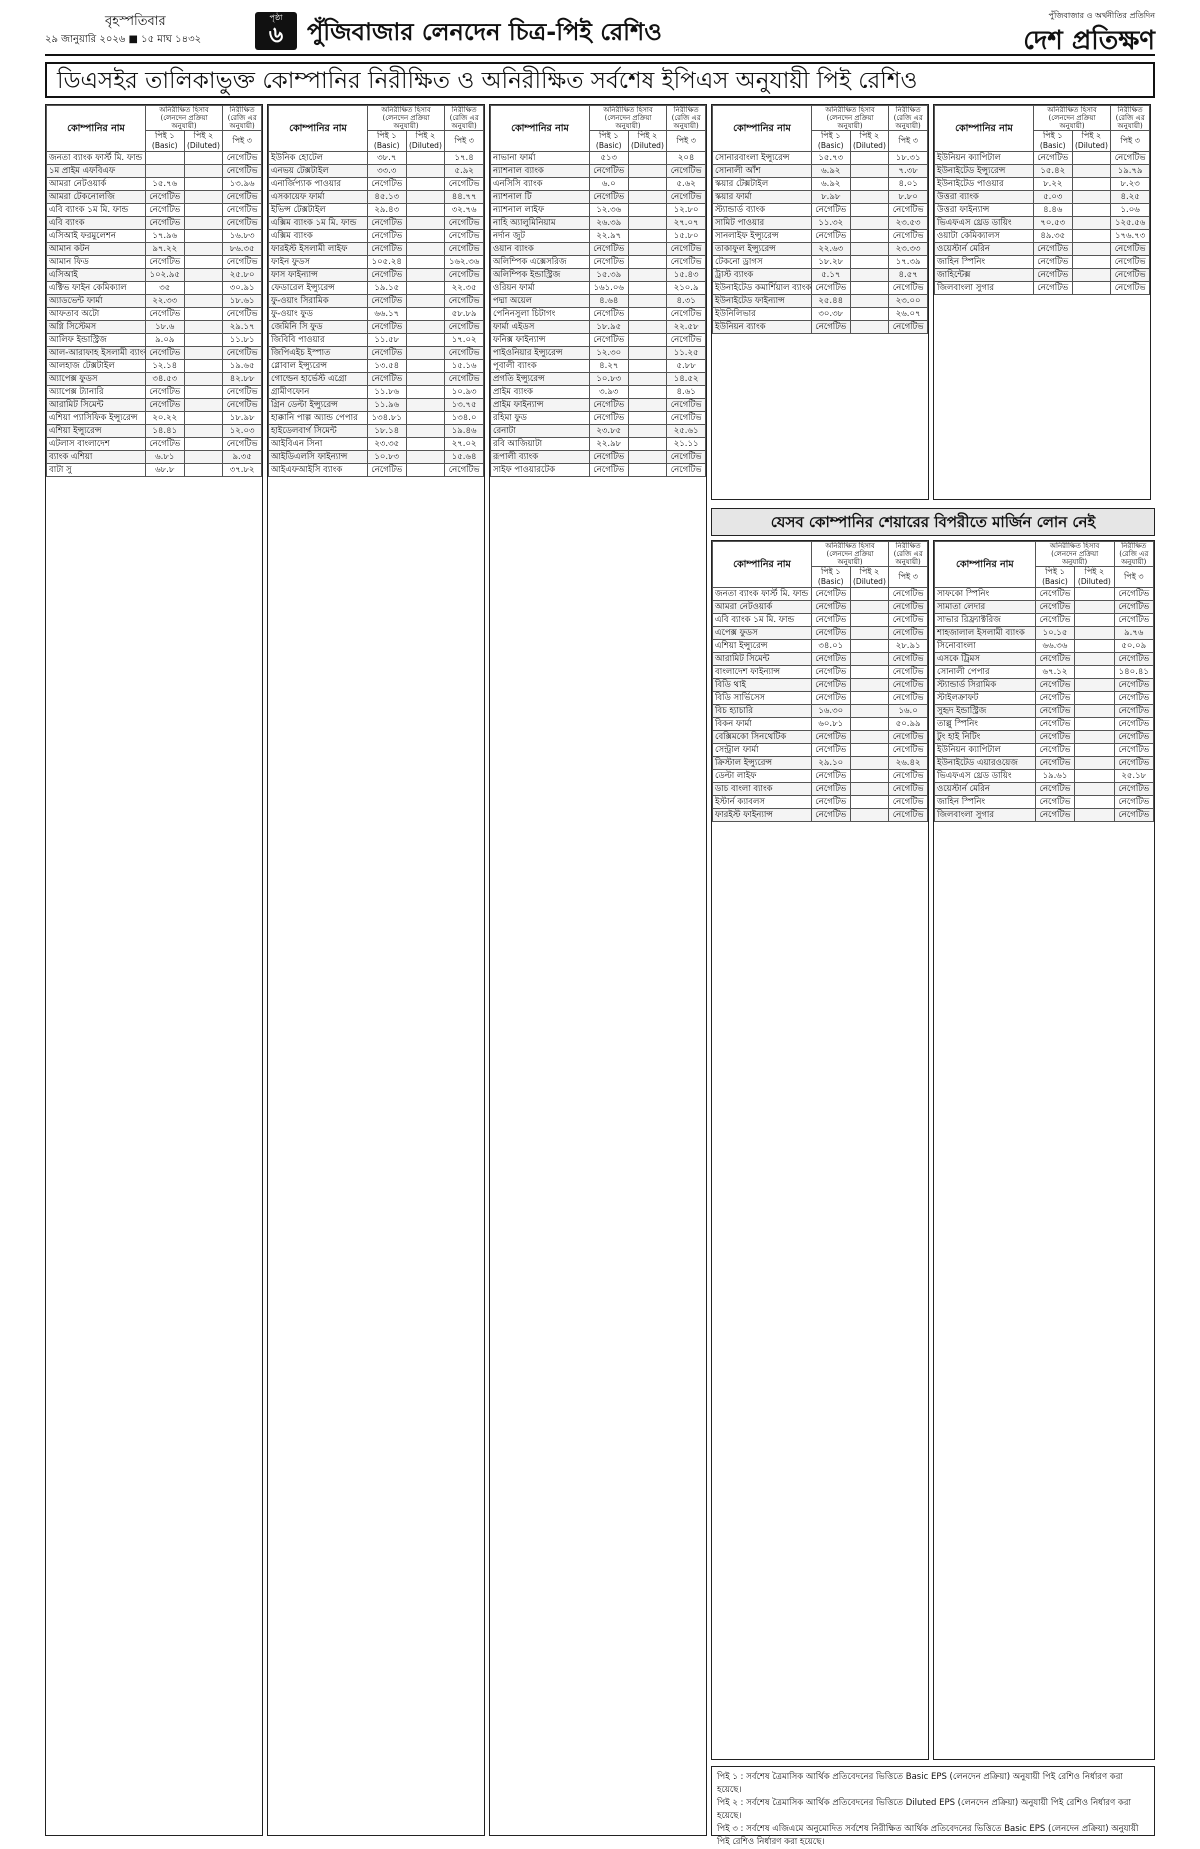 The height and width of the screenshot is (1849, 1200). I want to click on company-row: জিবিবি পাওয়ার ১১.৫৮ ১৭.০২, so click(376, 340).